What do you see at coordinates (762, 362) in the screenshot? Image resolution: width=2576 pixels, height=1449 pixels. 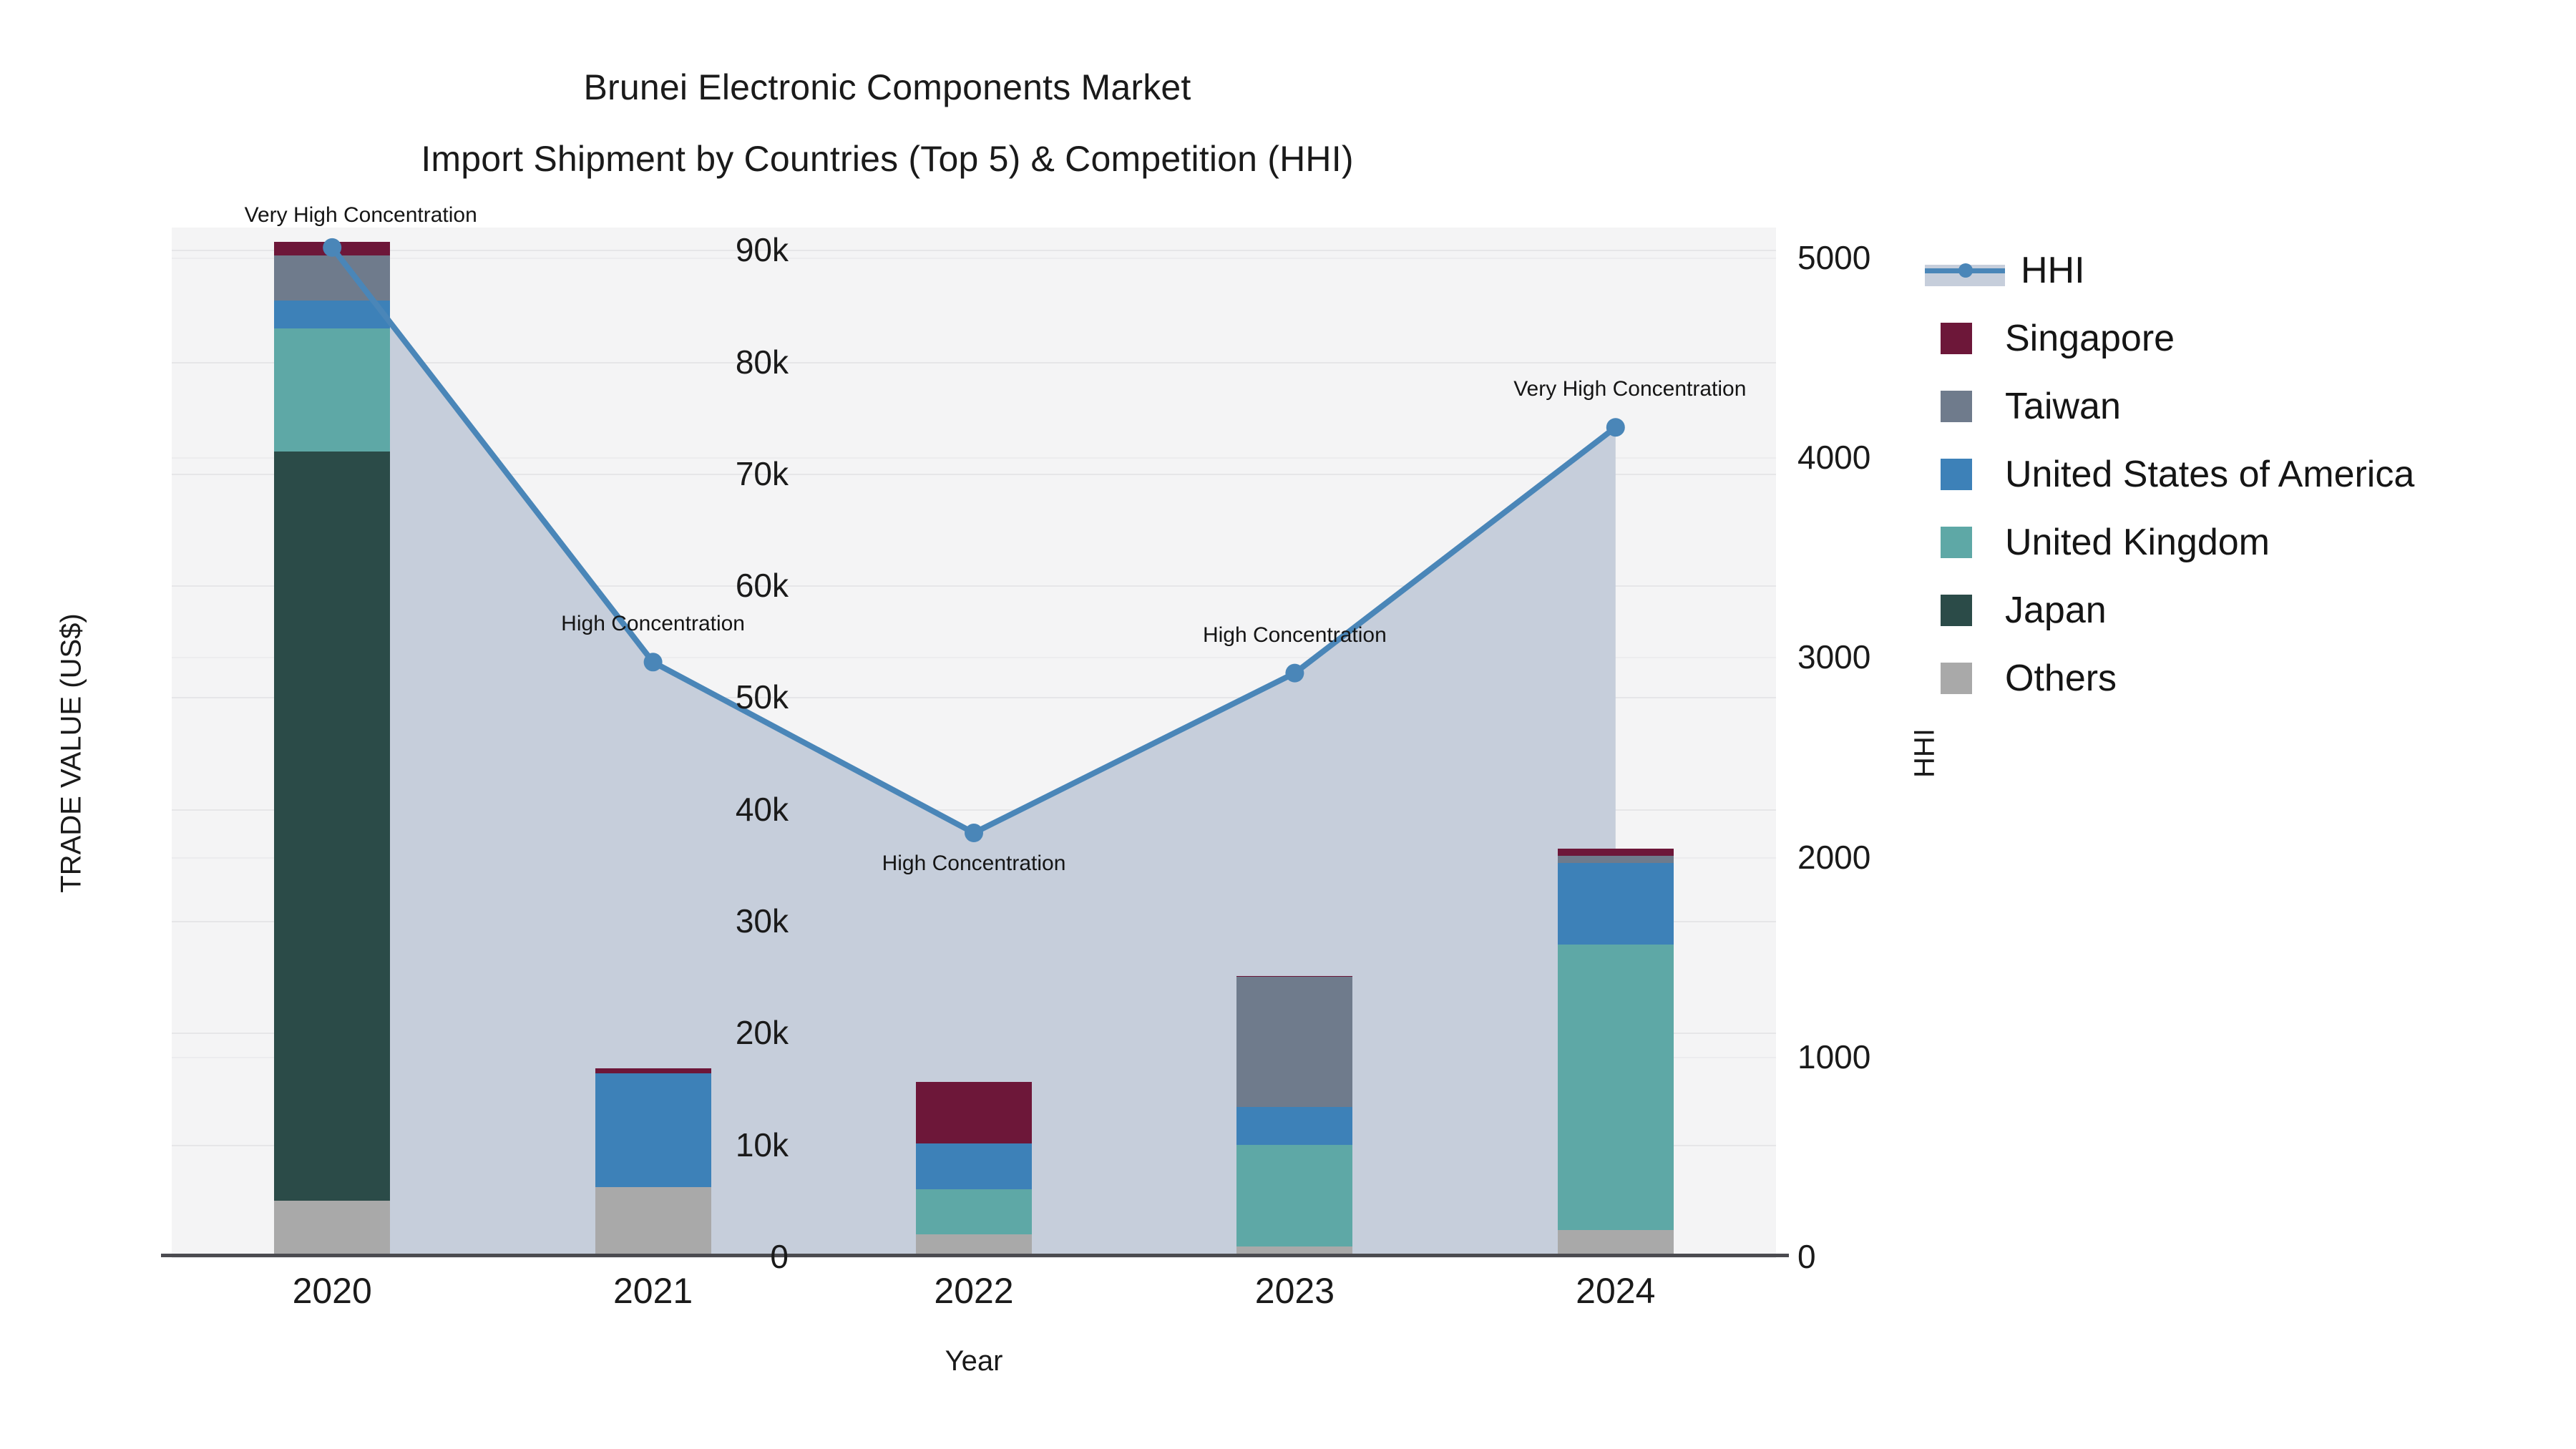 I see `y-axis-left-tick-label: 80k` at bounding box center [762, 362].